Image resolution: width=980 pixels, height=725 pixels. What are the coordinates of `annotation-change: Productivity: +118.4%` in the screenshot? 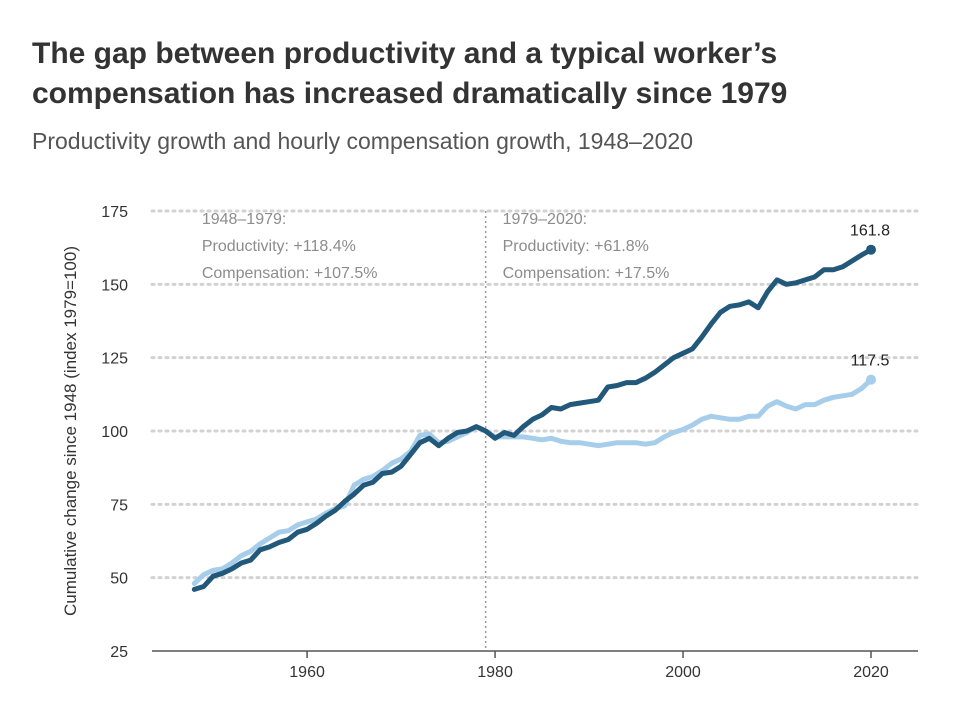 It's located at (279, 246).